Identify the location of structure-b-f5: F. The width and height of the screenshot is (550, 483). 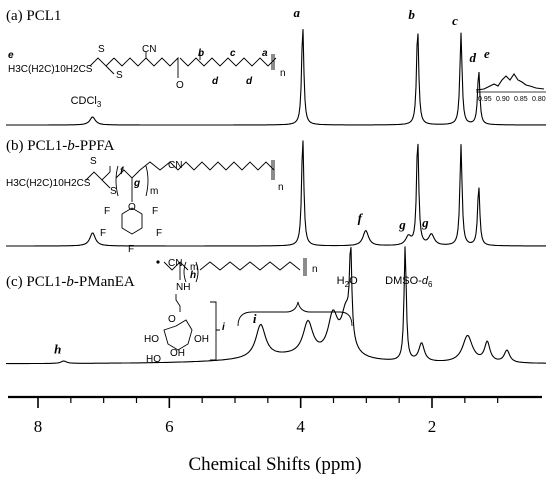
(131, 249).